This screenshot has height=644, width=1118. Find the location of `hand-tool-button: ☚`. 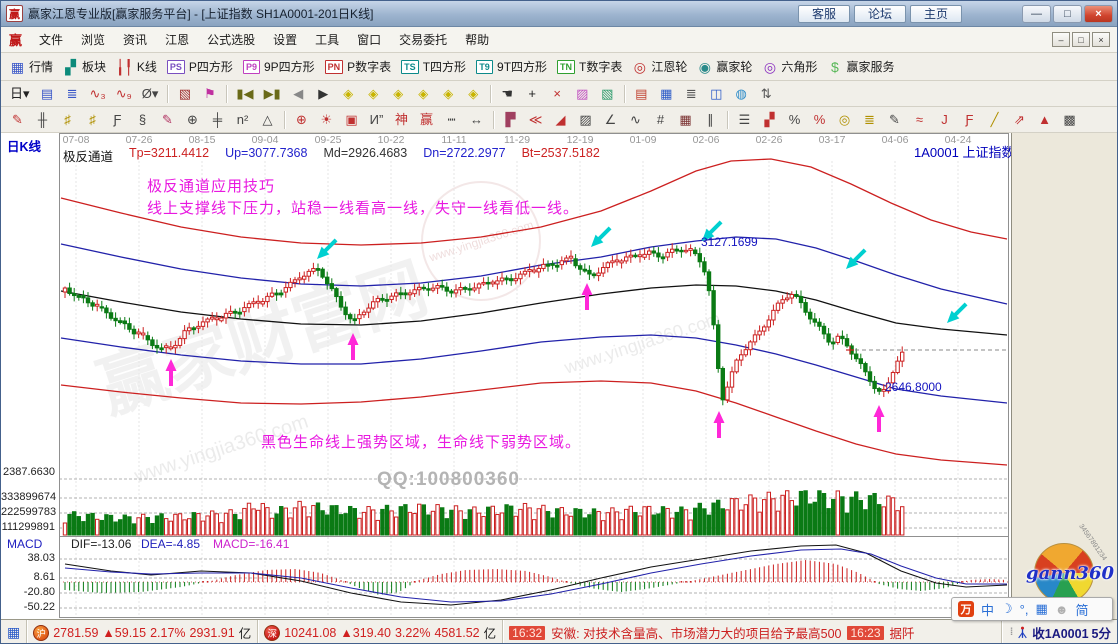

hand-tool-button: ☚ is located at coordinates (507, 94).